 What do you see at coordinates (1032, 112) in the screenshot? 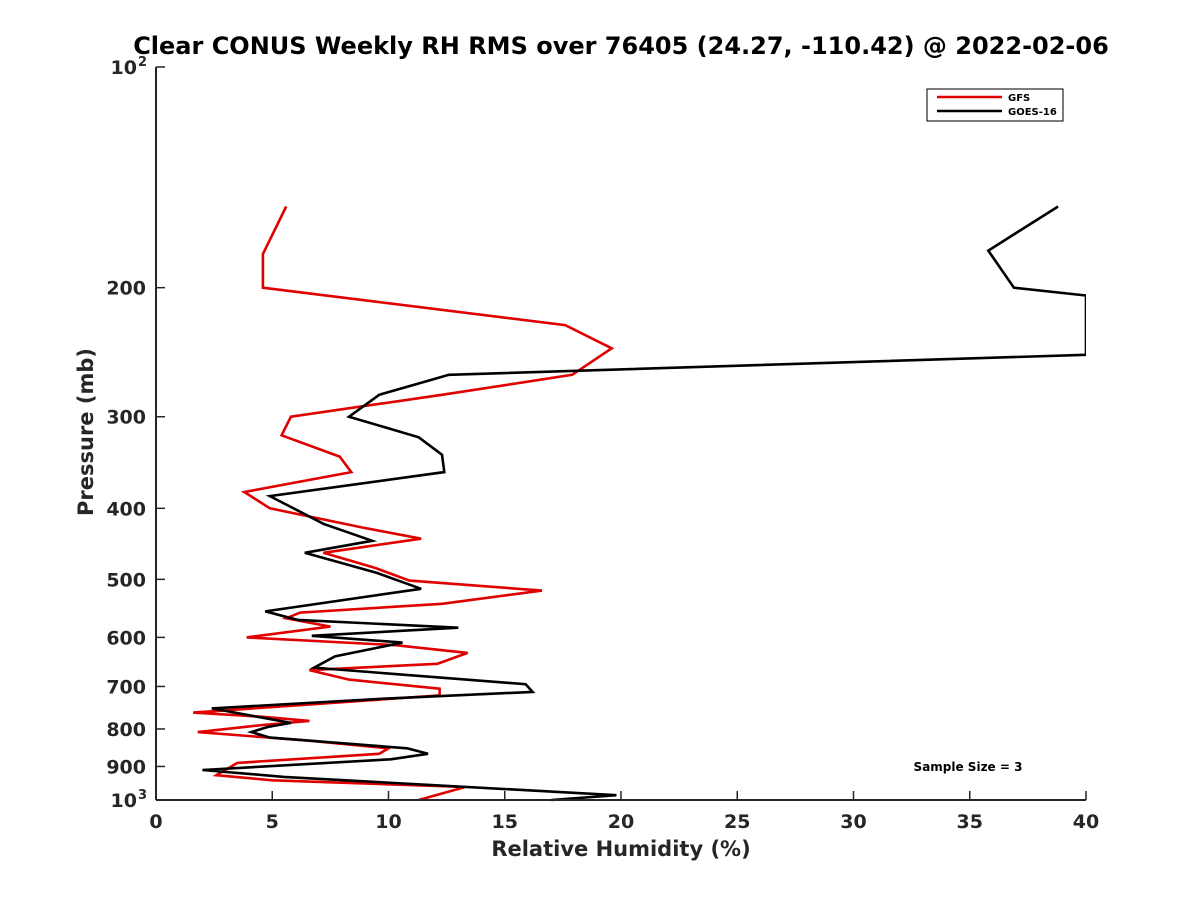
I see `legend-label-goes16: GOES-16` at bounding box center [1032, 112].